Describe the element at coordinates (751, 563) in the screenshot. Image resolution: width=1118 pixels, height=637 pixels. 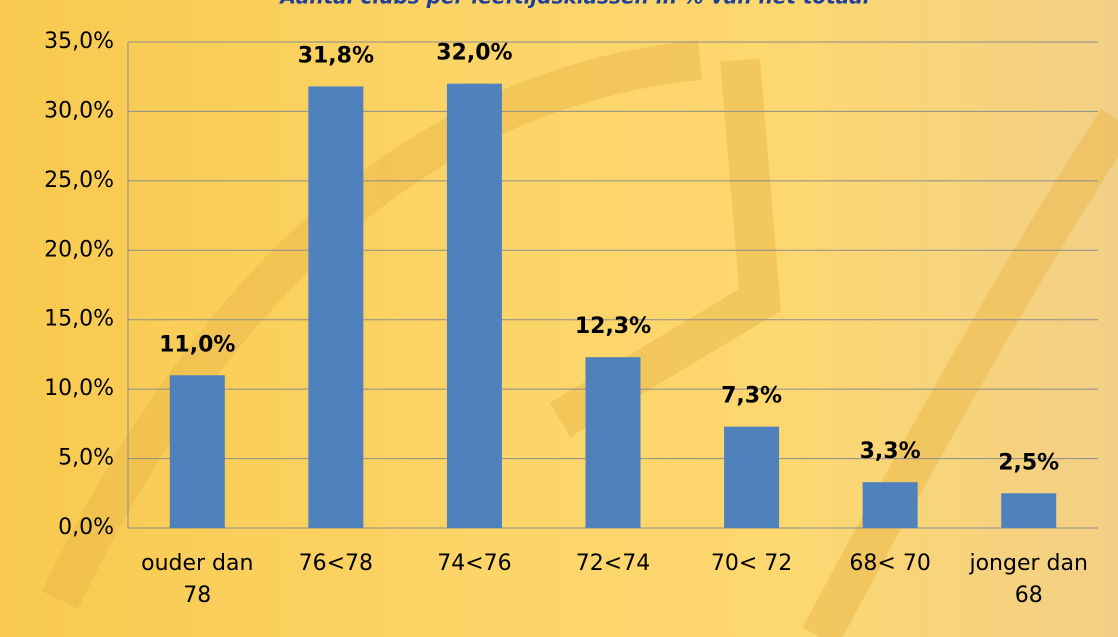
I see `x-tick-label: 70< 72` at that location.